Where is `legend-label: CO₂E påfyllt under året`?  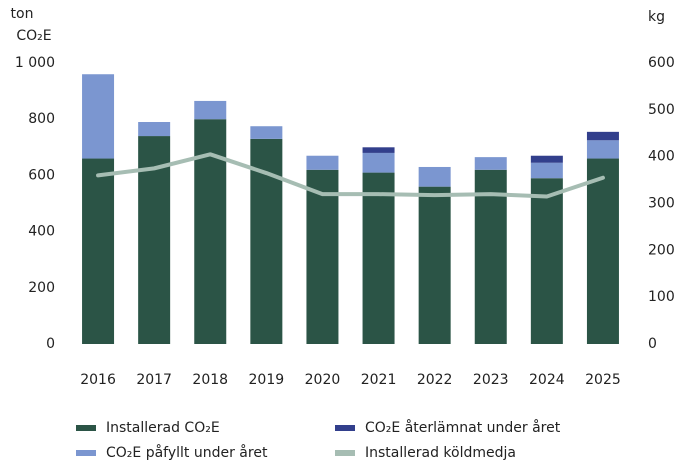
legend-label: CO₂E påfyllt under året is located at coordinates (187, 452).